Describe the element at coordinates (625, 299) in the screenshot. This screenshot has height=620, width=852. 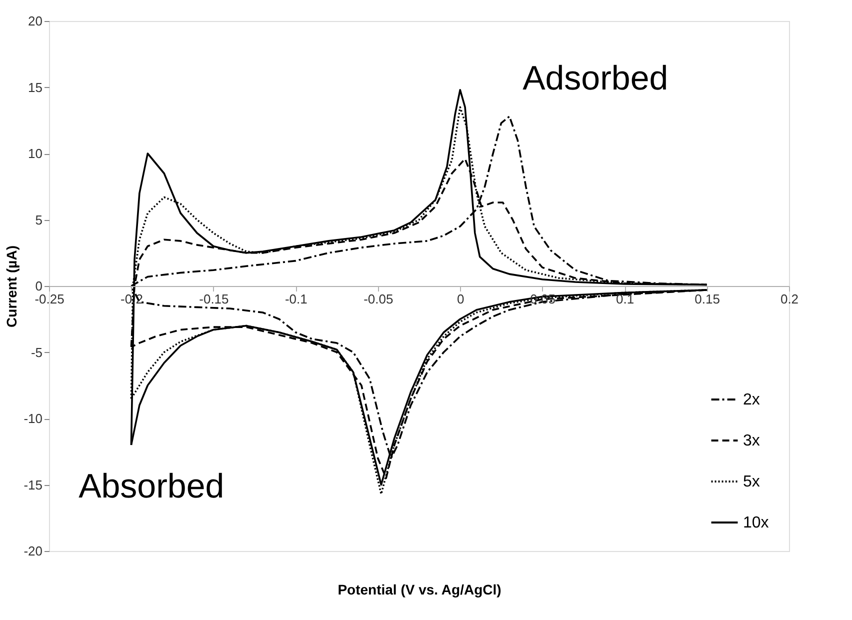
I see `x-tick-label: 0.1` at that location.